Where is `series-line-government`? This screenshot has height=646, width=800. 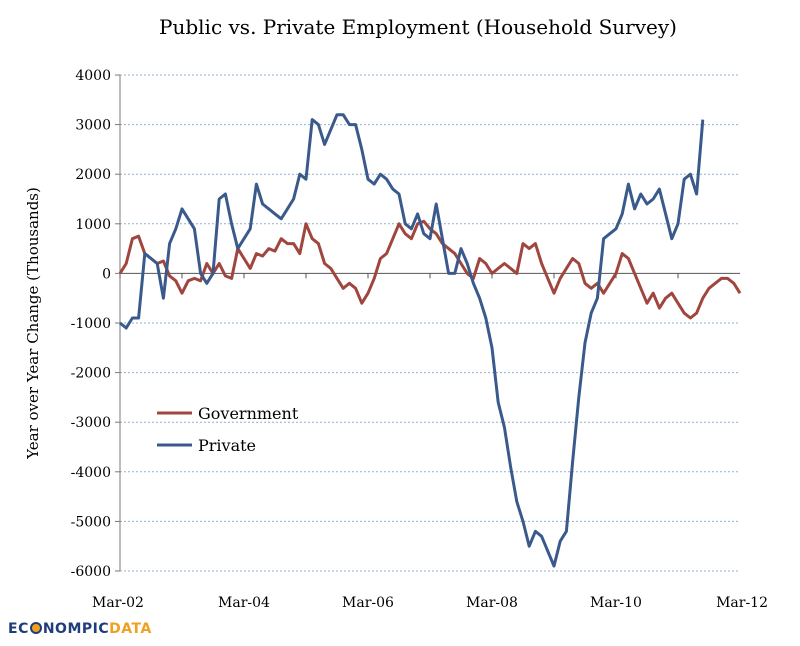 series-line-government is located at coordinates (430, 269).